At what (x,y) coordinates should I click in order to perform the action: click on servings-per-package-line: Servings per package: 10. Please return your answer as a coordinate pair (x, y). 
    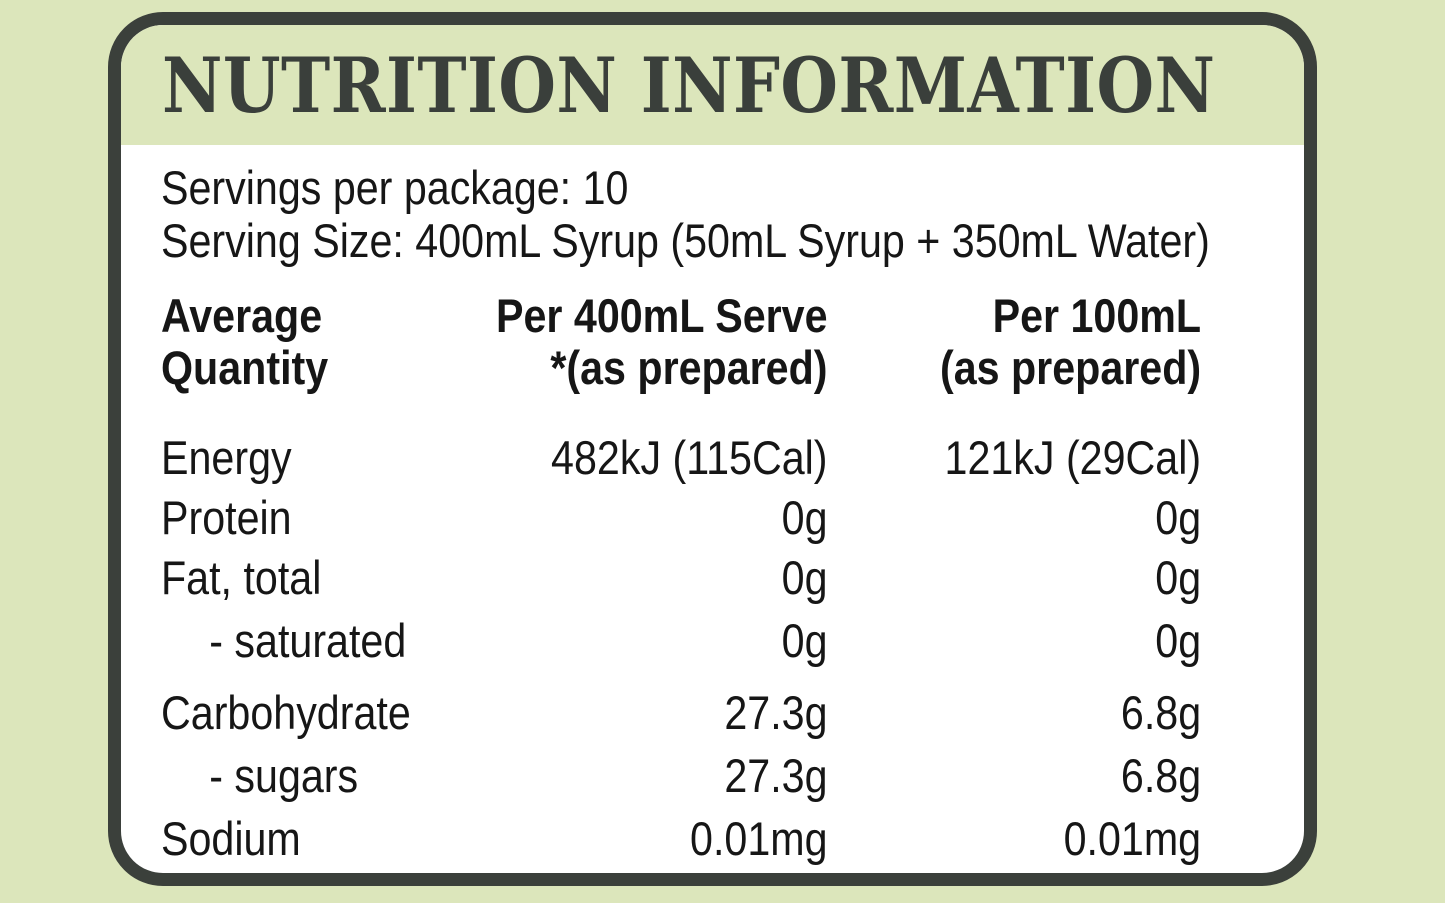
    Looking at the image, I should click on (395, 187).